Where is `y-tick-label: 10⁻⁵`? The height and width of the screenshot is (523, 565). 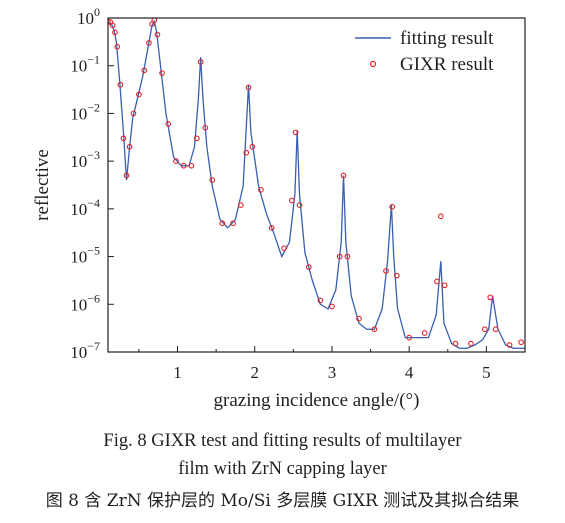
y-tick-label: 10⁻⁵ is located at coordinates (85, 255).